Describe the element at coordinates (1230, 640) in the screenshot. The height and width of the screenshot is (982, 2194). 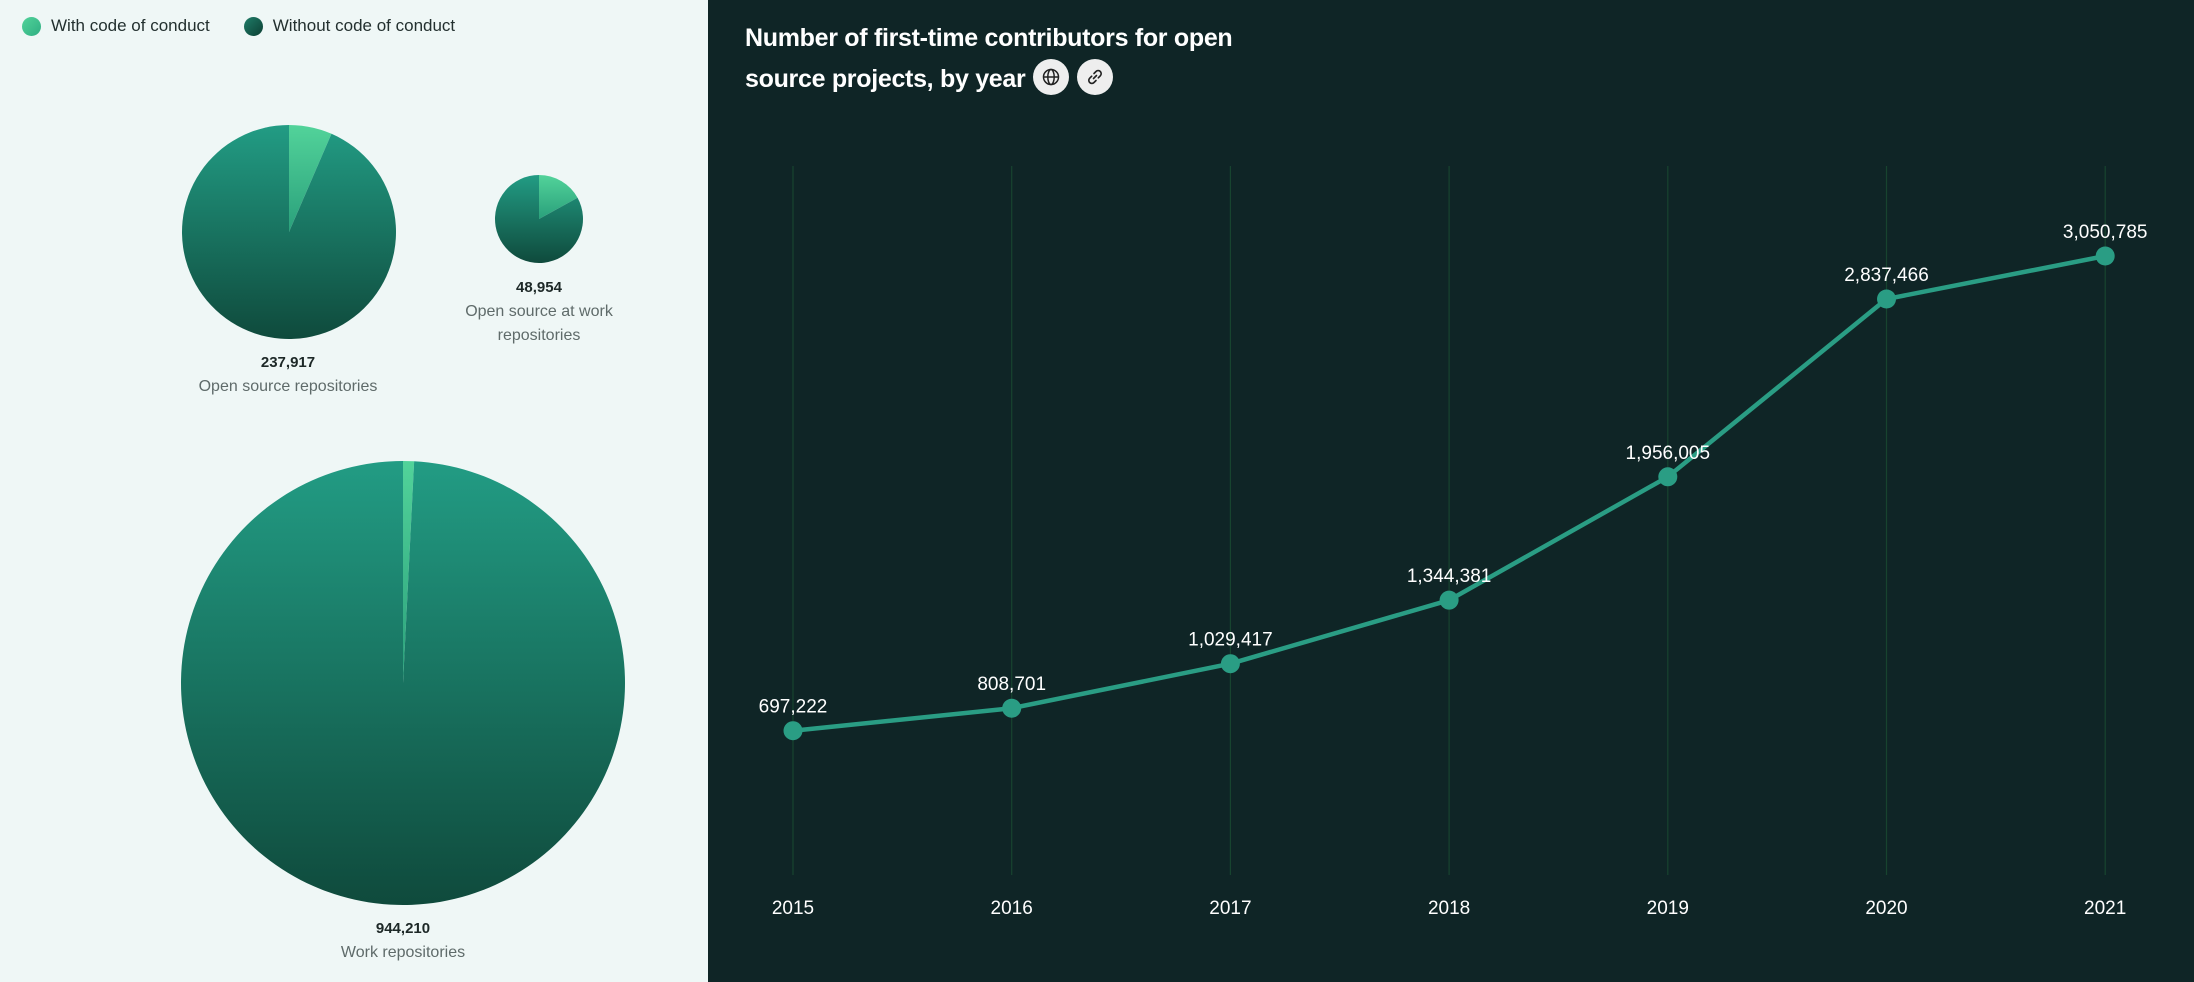
I see `data-label-2017: 1,029,417` at that location.